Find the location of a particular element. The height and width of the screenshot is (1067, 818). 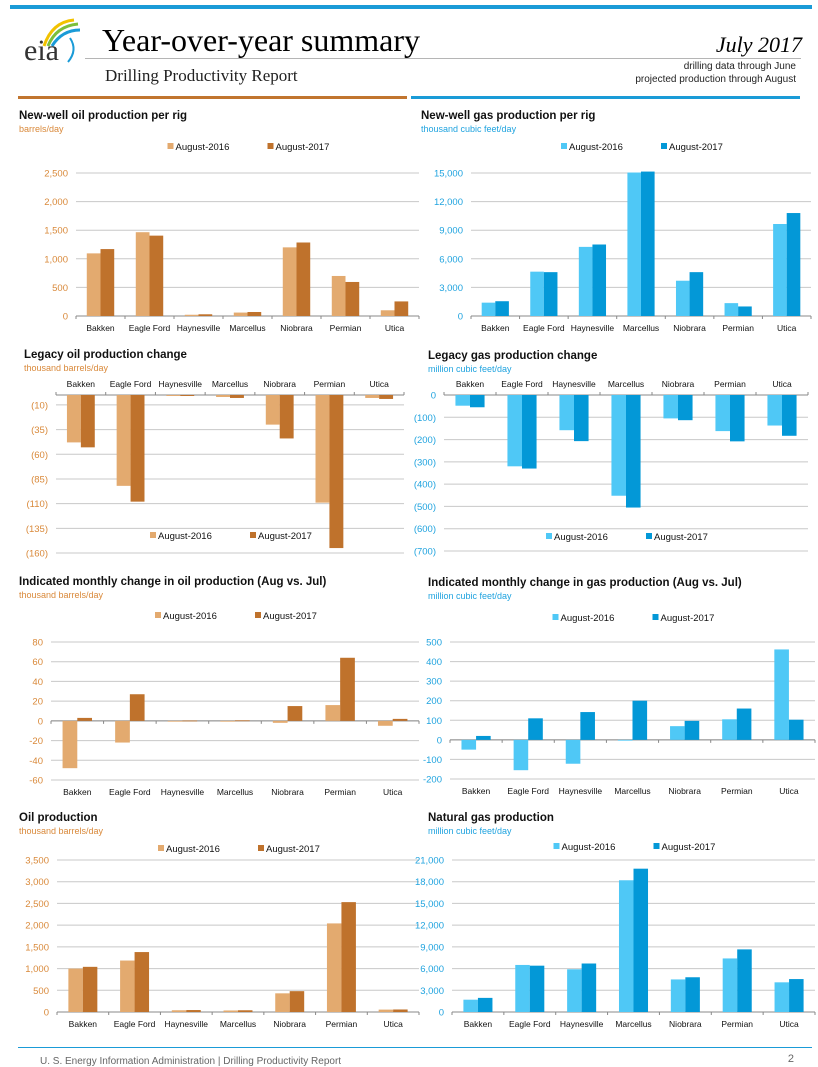

y-tick-label: -200 is located at coordinates (432, 780).